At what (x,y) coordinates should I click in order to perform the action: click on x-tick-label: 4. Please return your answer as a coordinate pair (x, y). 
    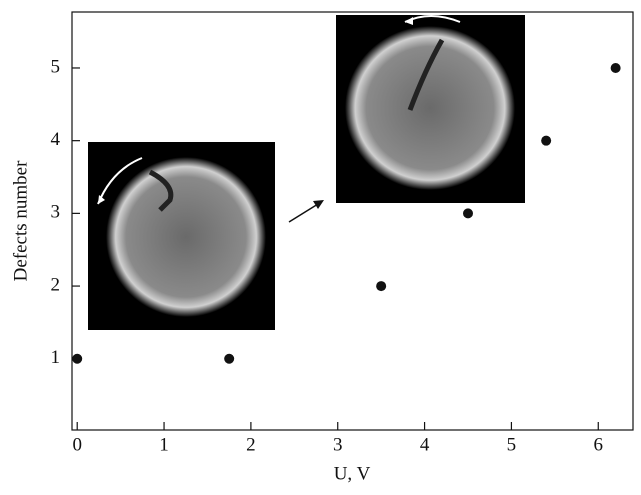
    Looking at the image, I should click on (425, 444).